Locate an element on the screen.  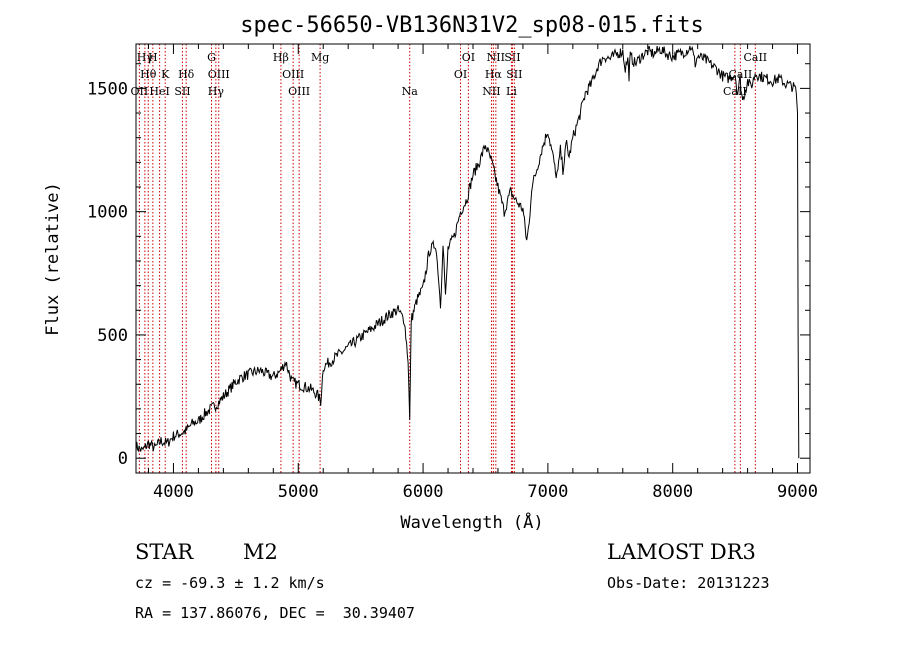
spectral-line-label: Na is located at coordinates (410, 91).